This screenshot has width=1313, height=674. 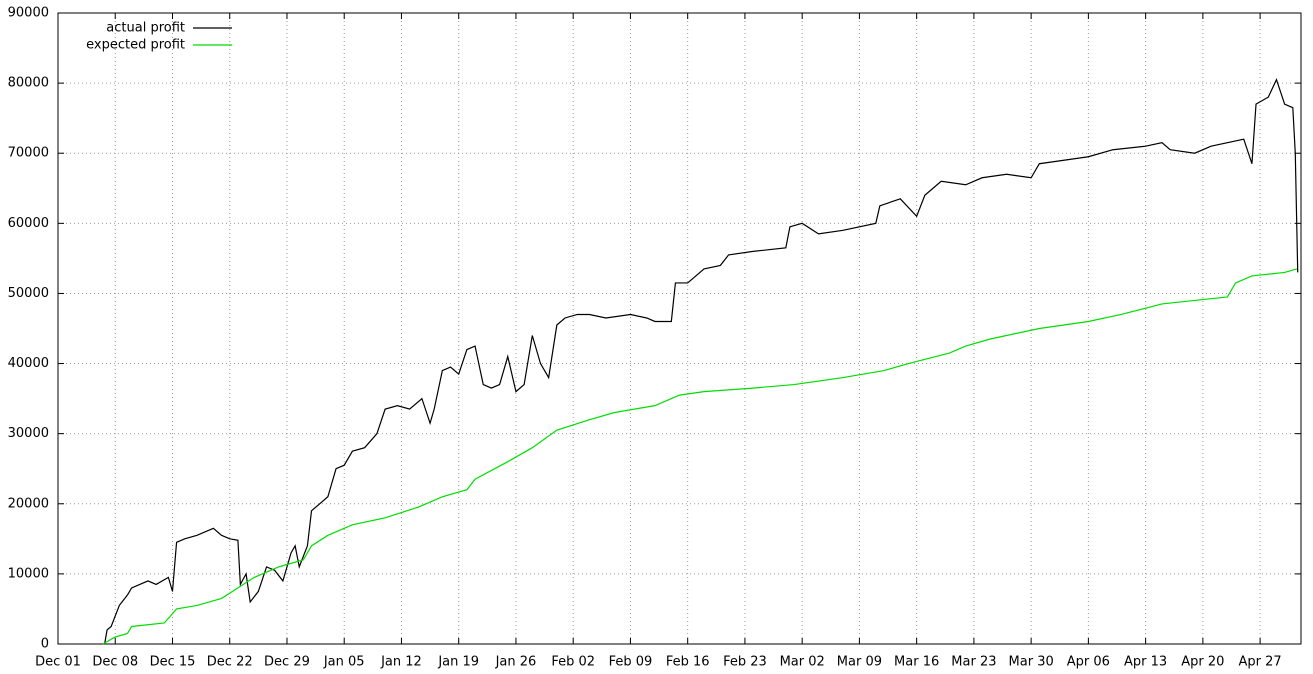 I want to click on x-tick-label: Feb 09, so click(x=631, y=662).